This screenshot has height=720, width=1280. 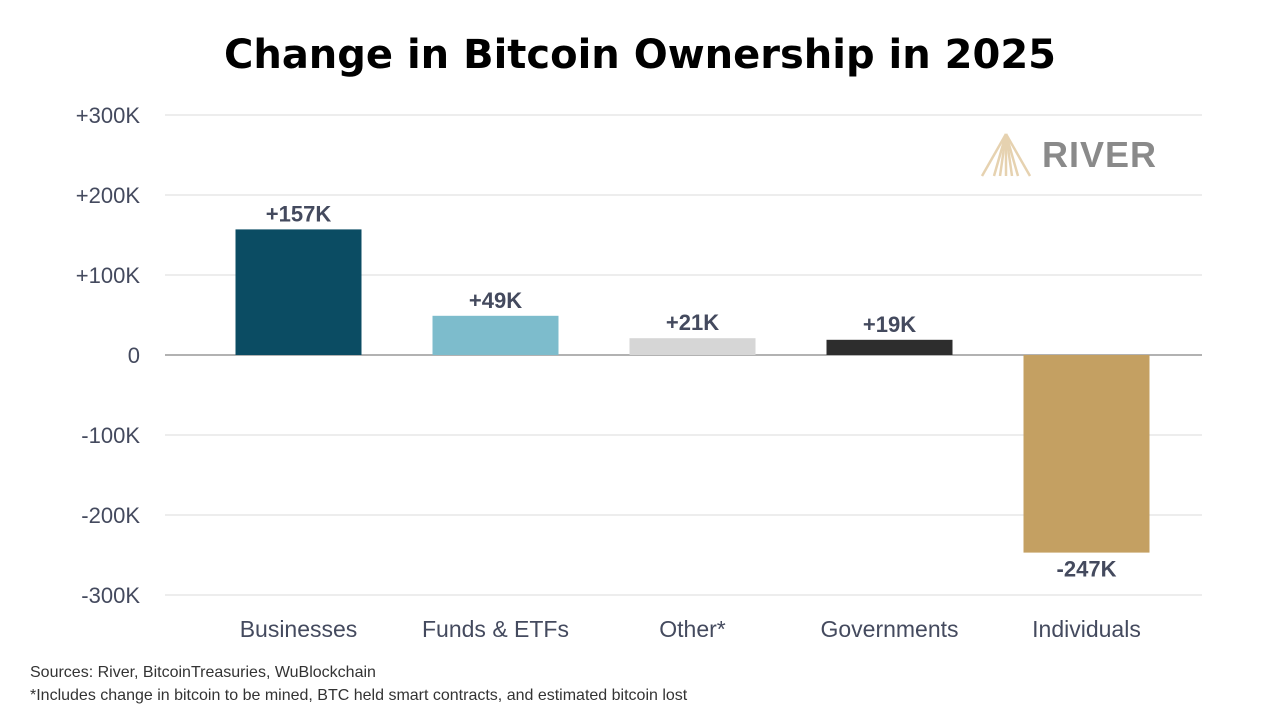 I want to click on data-label: +21K, so click(x=692, y=322).